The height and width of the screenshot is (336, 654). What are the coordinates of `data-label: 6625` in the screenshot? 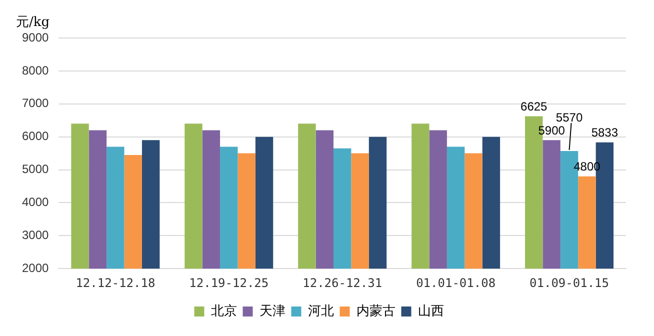 It's located at (534, 107).